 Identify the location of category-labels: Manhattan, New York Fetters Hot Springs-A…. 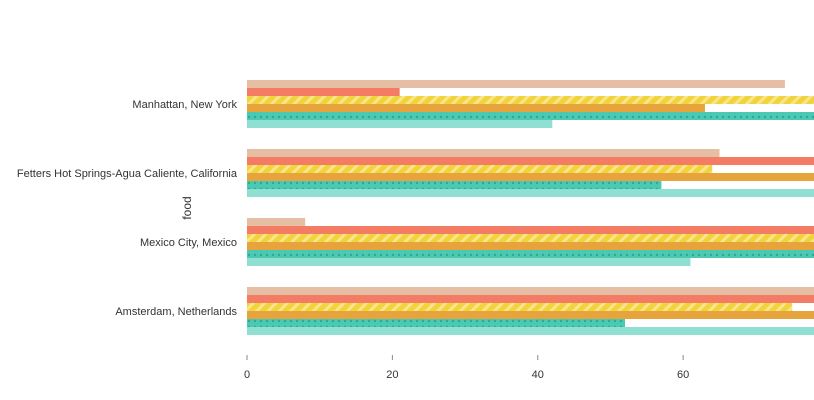
(127, 208).